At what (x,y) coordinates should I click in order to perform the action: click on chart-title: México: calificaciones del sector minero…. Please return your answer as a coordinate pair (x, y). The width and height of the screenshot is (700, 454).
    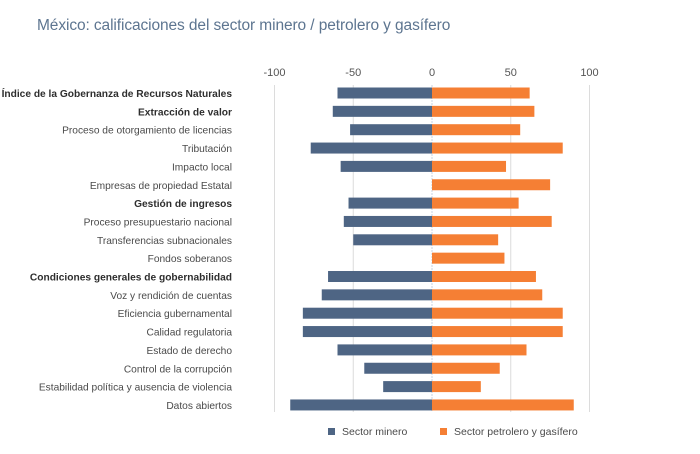
    Looking at the image, I should click on (244, 25).